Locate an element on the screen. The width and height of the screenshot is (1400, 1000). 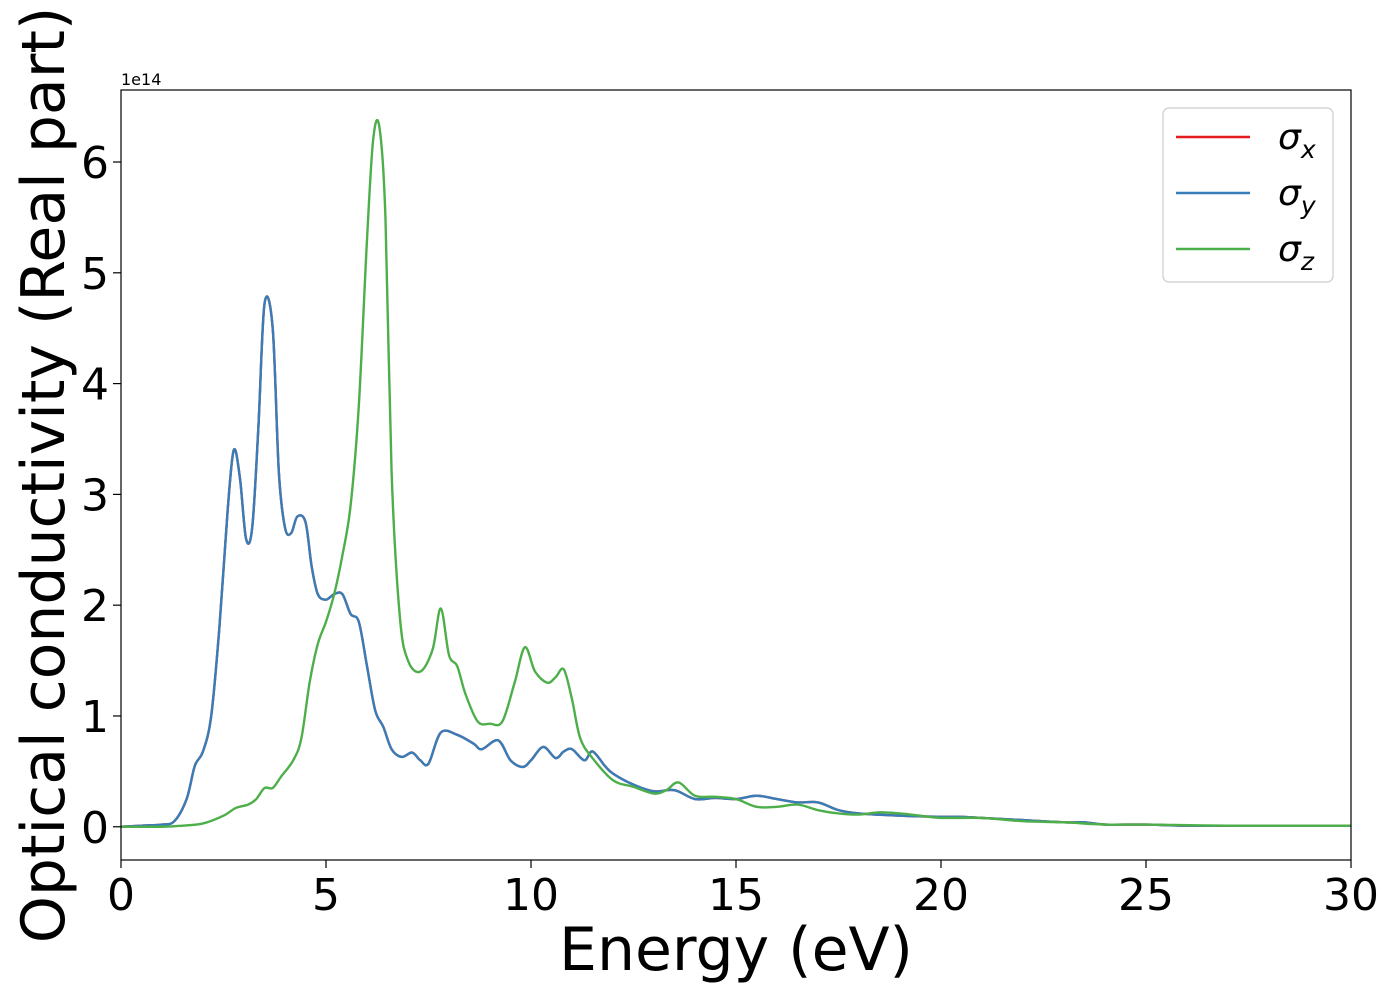
x-tick-label: 25 is located at coordinates (1146, 895).